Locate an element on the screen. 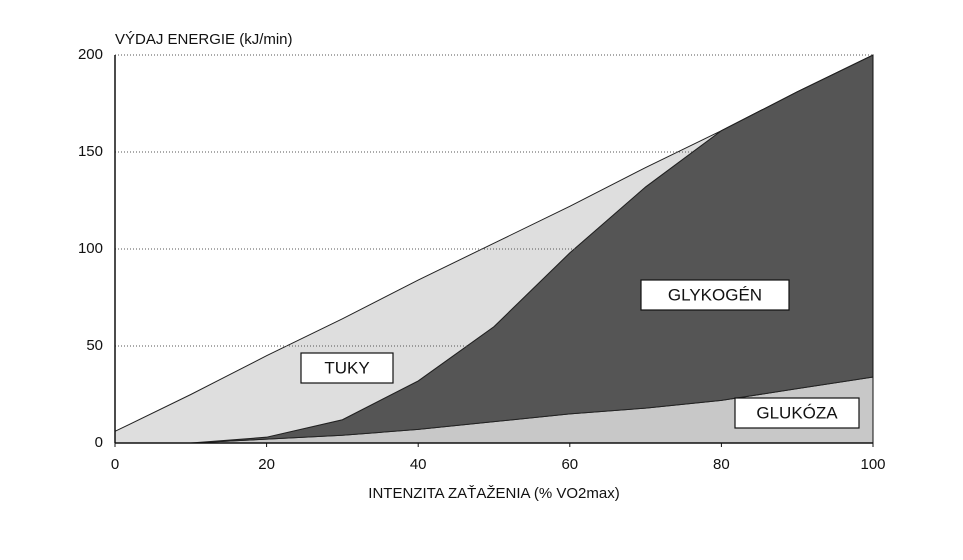 The image size is (963, 560). x-tick-label: 100 is located at coordinates (872, 464).